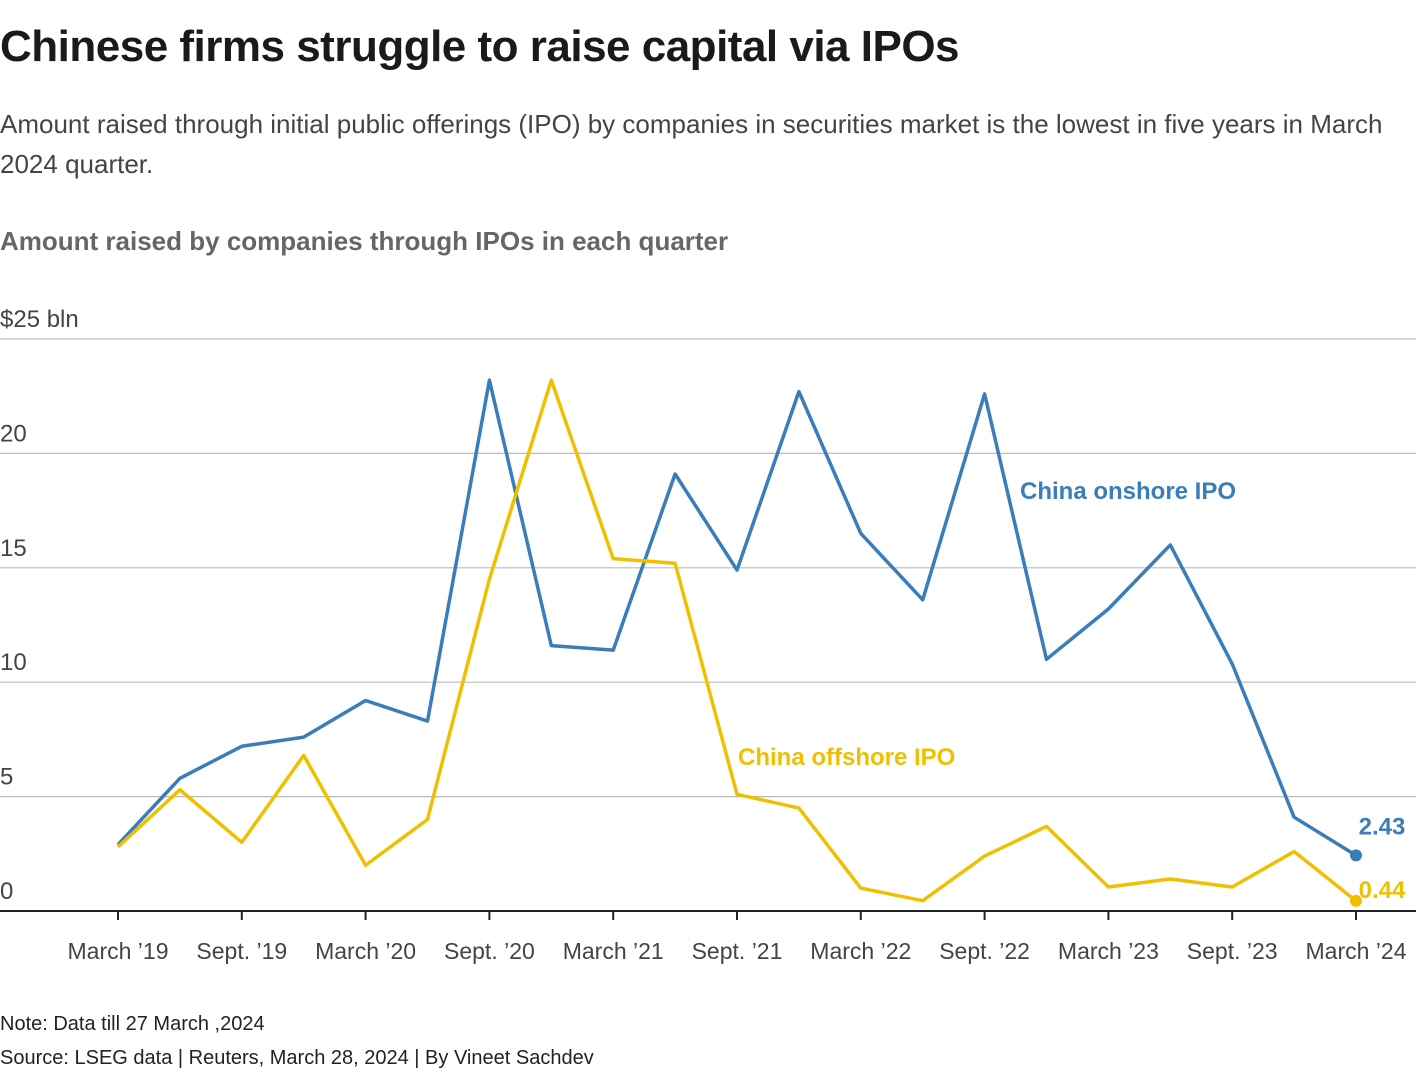  What do you see at coordinates (13, 548) in the screenshot?
I see `y-tick-label: 15` at bounding box center [13, 548].